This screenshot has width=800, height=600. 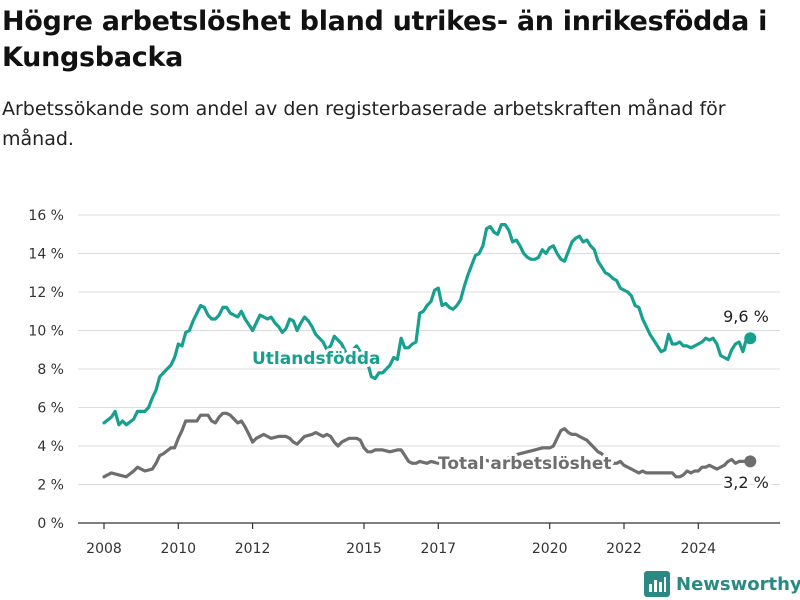 I want to click on y-tick-label: 10 %, so click(x=46, y=332).